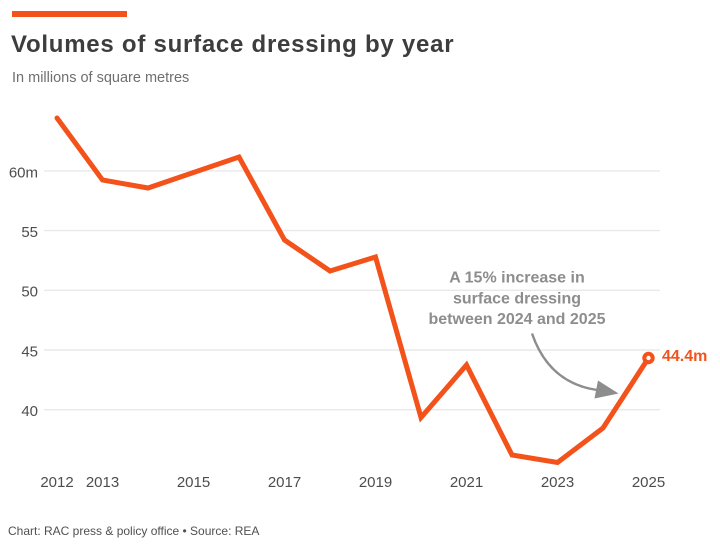 This screenshot has height=550, width=720. I want to click on svg-text: 2023, so click(557, 482).